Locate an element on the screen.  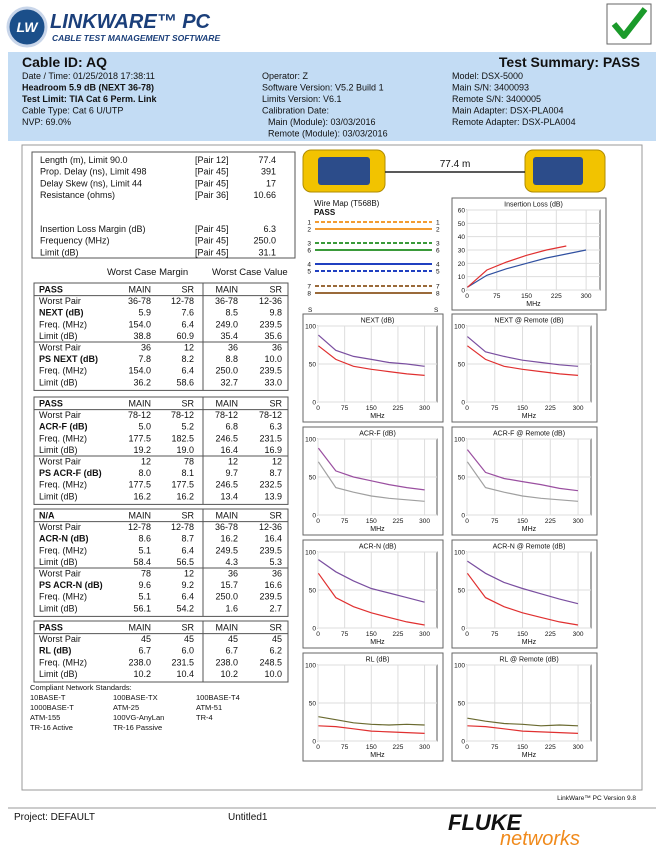
tester-graphic is located at coordinates (454, 171).